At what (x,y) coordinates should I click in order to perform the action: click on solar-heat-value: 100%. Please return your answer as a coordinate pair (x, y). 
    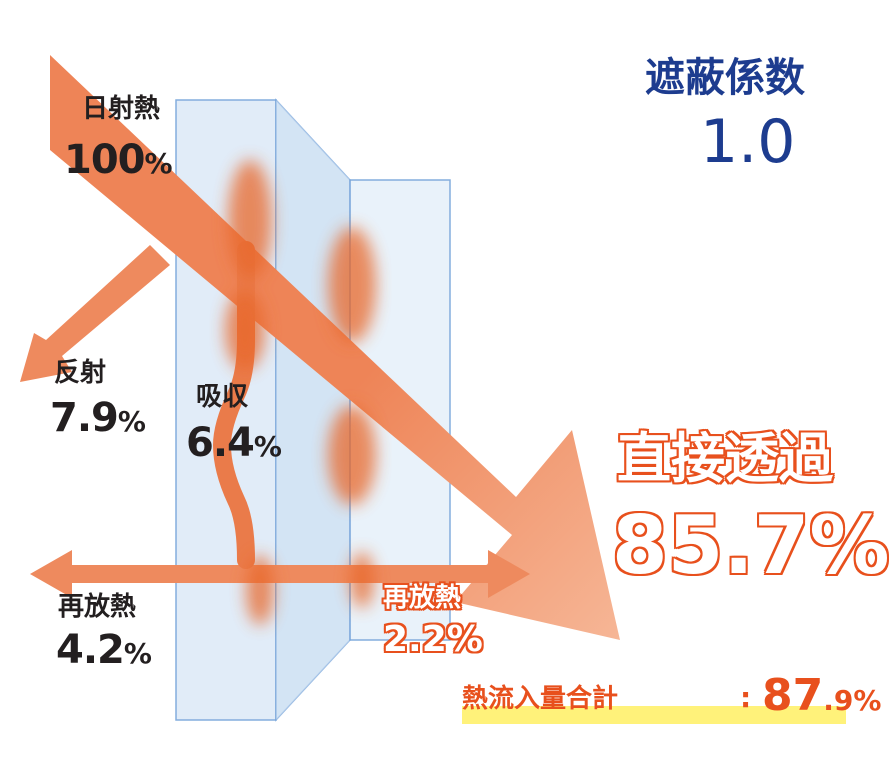
    Looking at the image, I should click on (118, 160).